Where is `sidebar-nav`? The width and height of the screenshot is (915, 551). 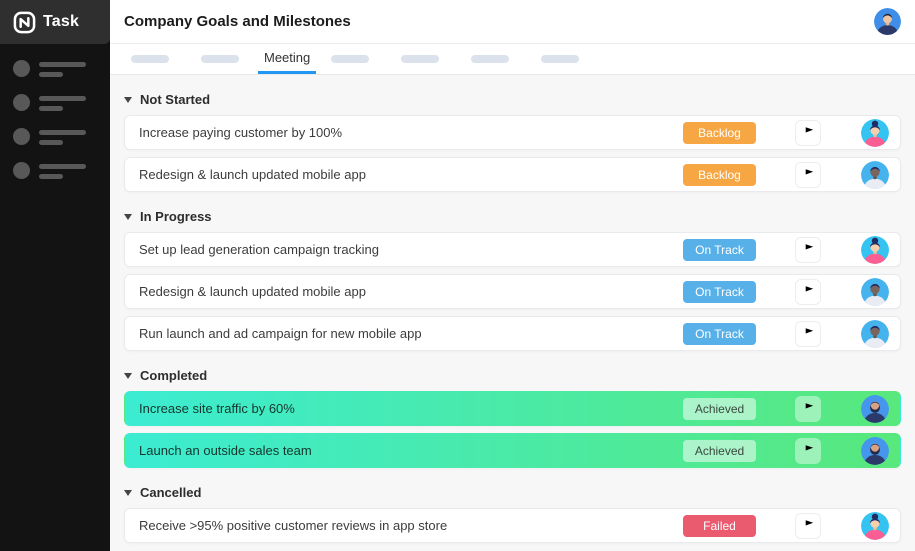
sidebar-nav is located at coordinates (55, 111).